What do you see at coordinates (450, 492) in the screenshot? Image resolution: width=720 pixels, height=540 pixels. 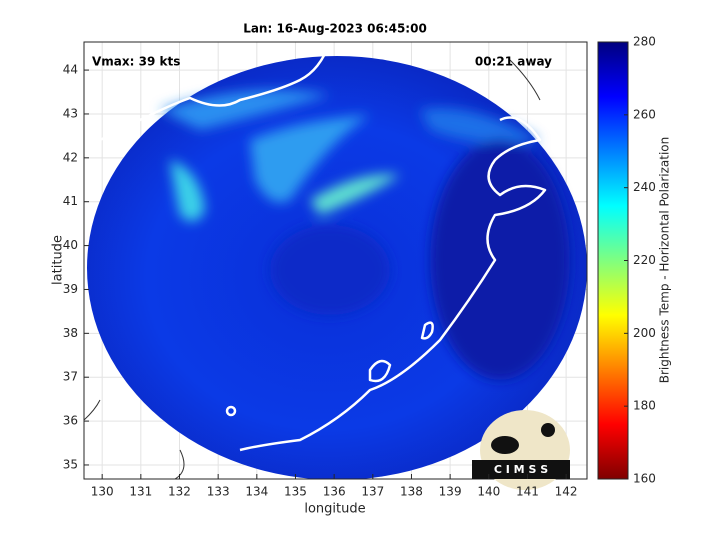 I see `x-tick-label: 139` at bounding box center [450, 492].